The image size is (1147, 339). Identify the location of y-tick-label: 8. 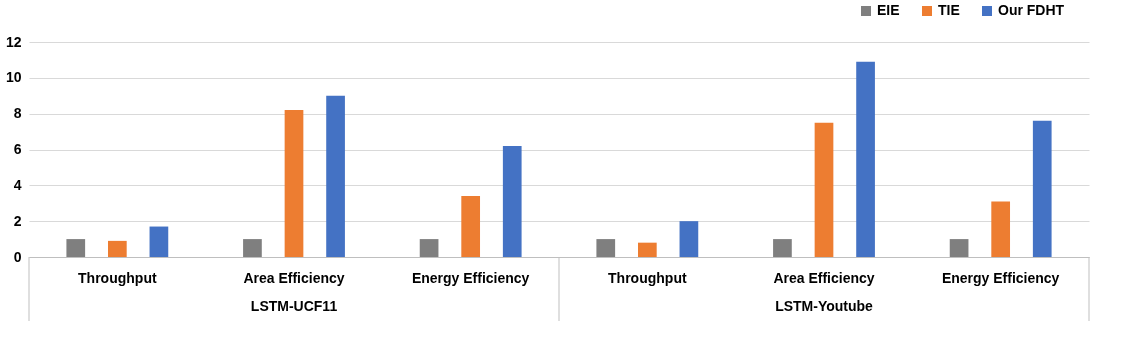
(17, 113).